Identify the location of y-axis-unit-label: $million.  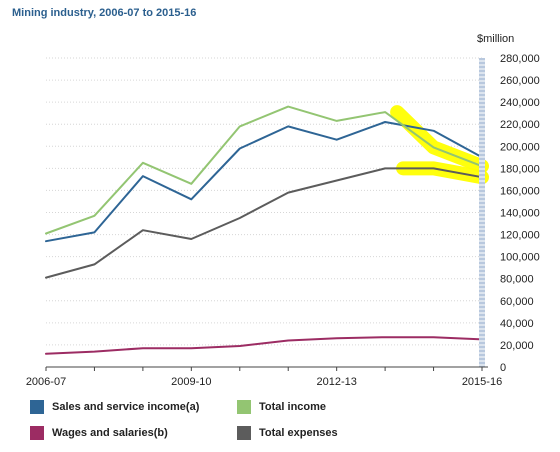
(495, 39).